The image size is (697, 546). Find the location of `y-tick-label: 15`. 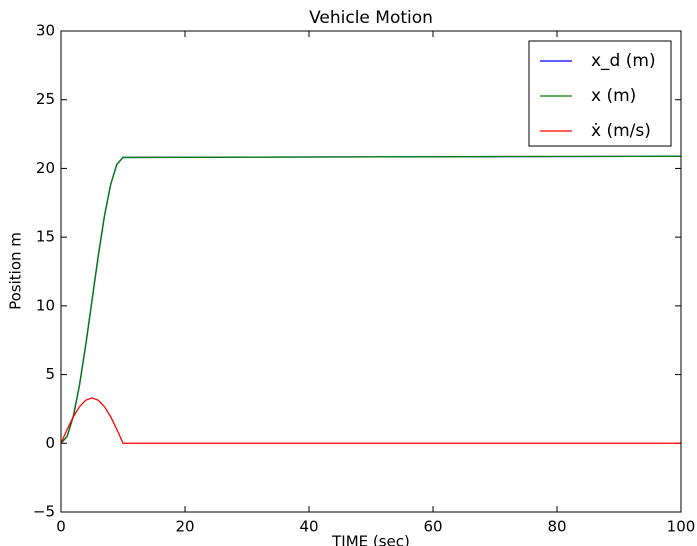

y-tick-label: 15 is located at coordinates (45, 237).